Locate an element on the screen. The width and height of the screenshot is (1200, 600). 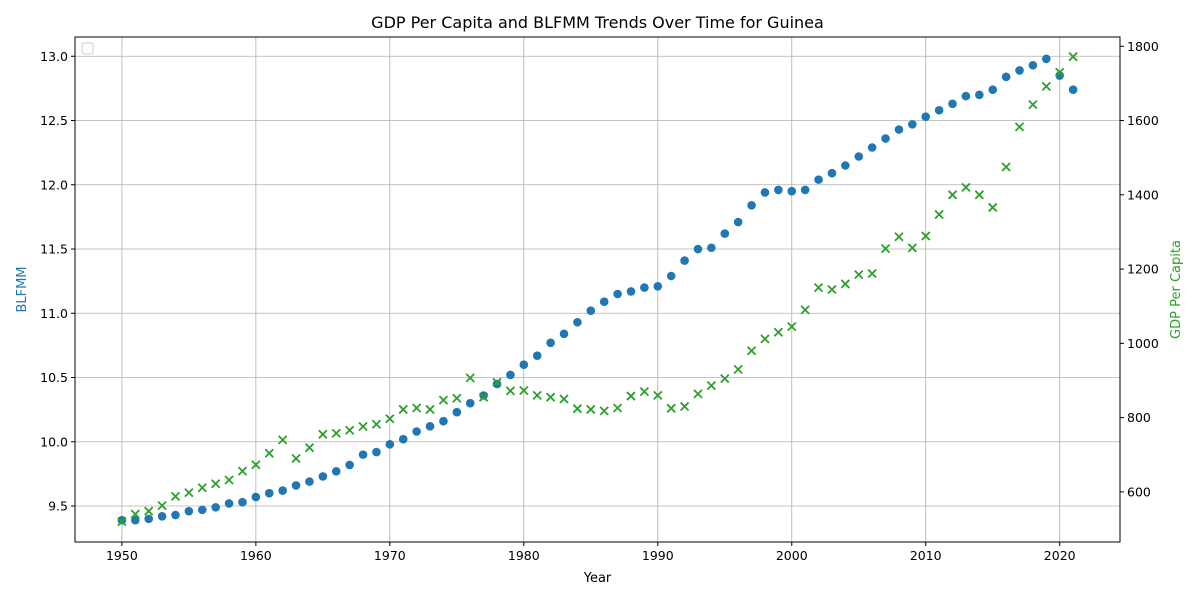
x-tick-label: 1980 is located at coordinates (524, 555).